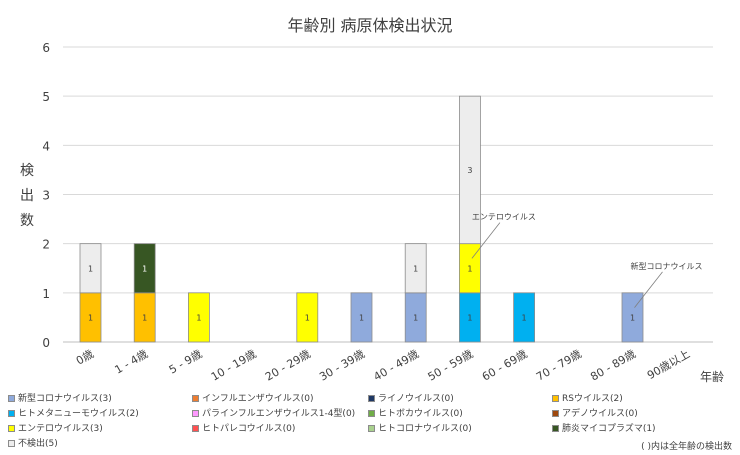 Image resolution: width=740 pixels, height=455 pixels. I want to click on legend-item: ヒトボカウイルス(0), so click(415, 414).